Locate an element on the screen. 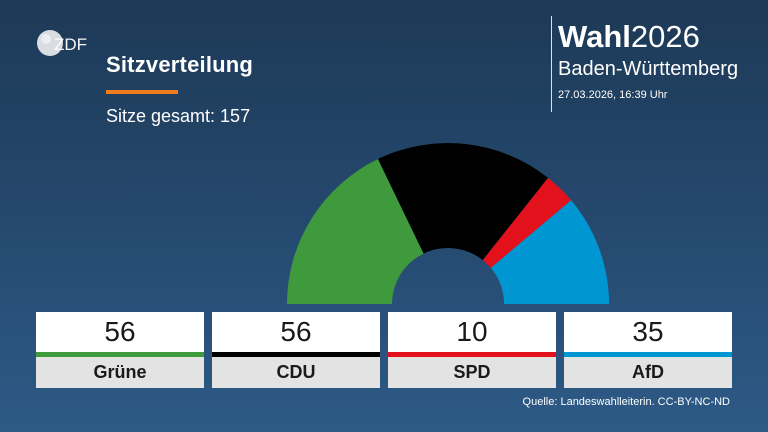 The width and height of the screenshot is (768, 432). title-block: Sitzverteilung Sitze gesamt: 157 is located at coordinates (179, 89).